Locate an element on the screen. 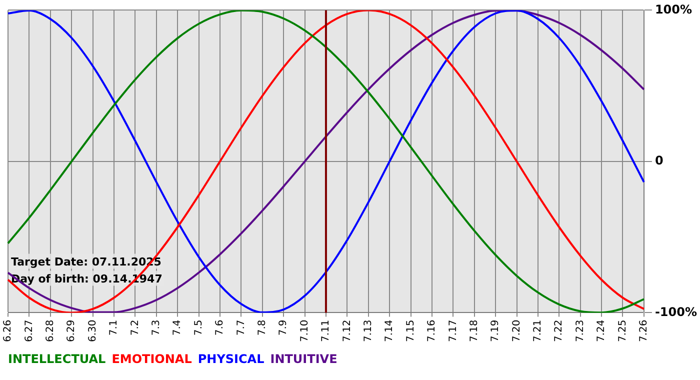  x-tick-label: 7.14 is located at coordinates (390, 331).